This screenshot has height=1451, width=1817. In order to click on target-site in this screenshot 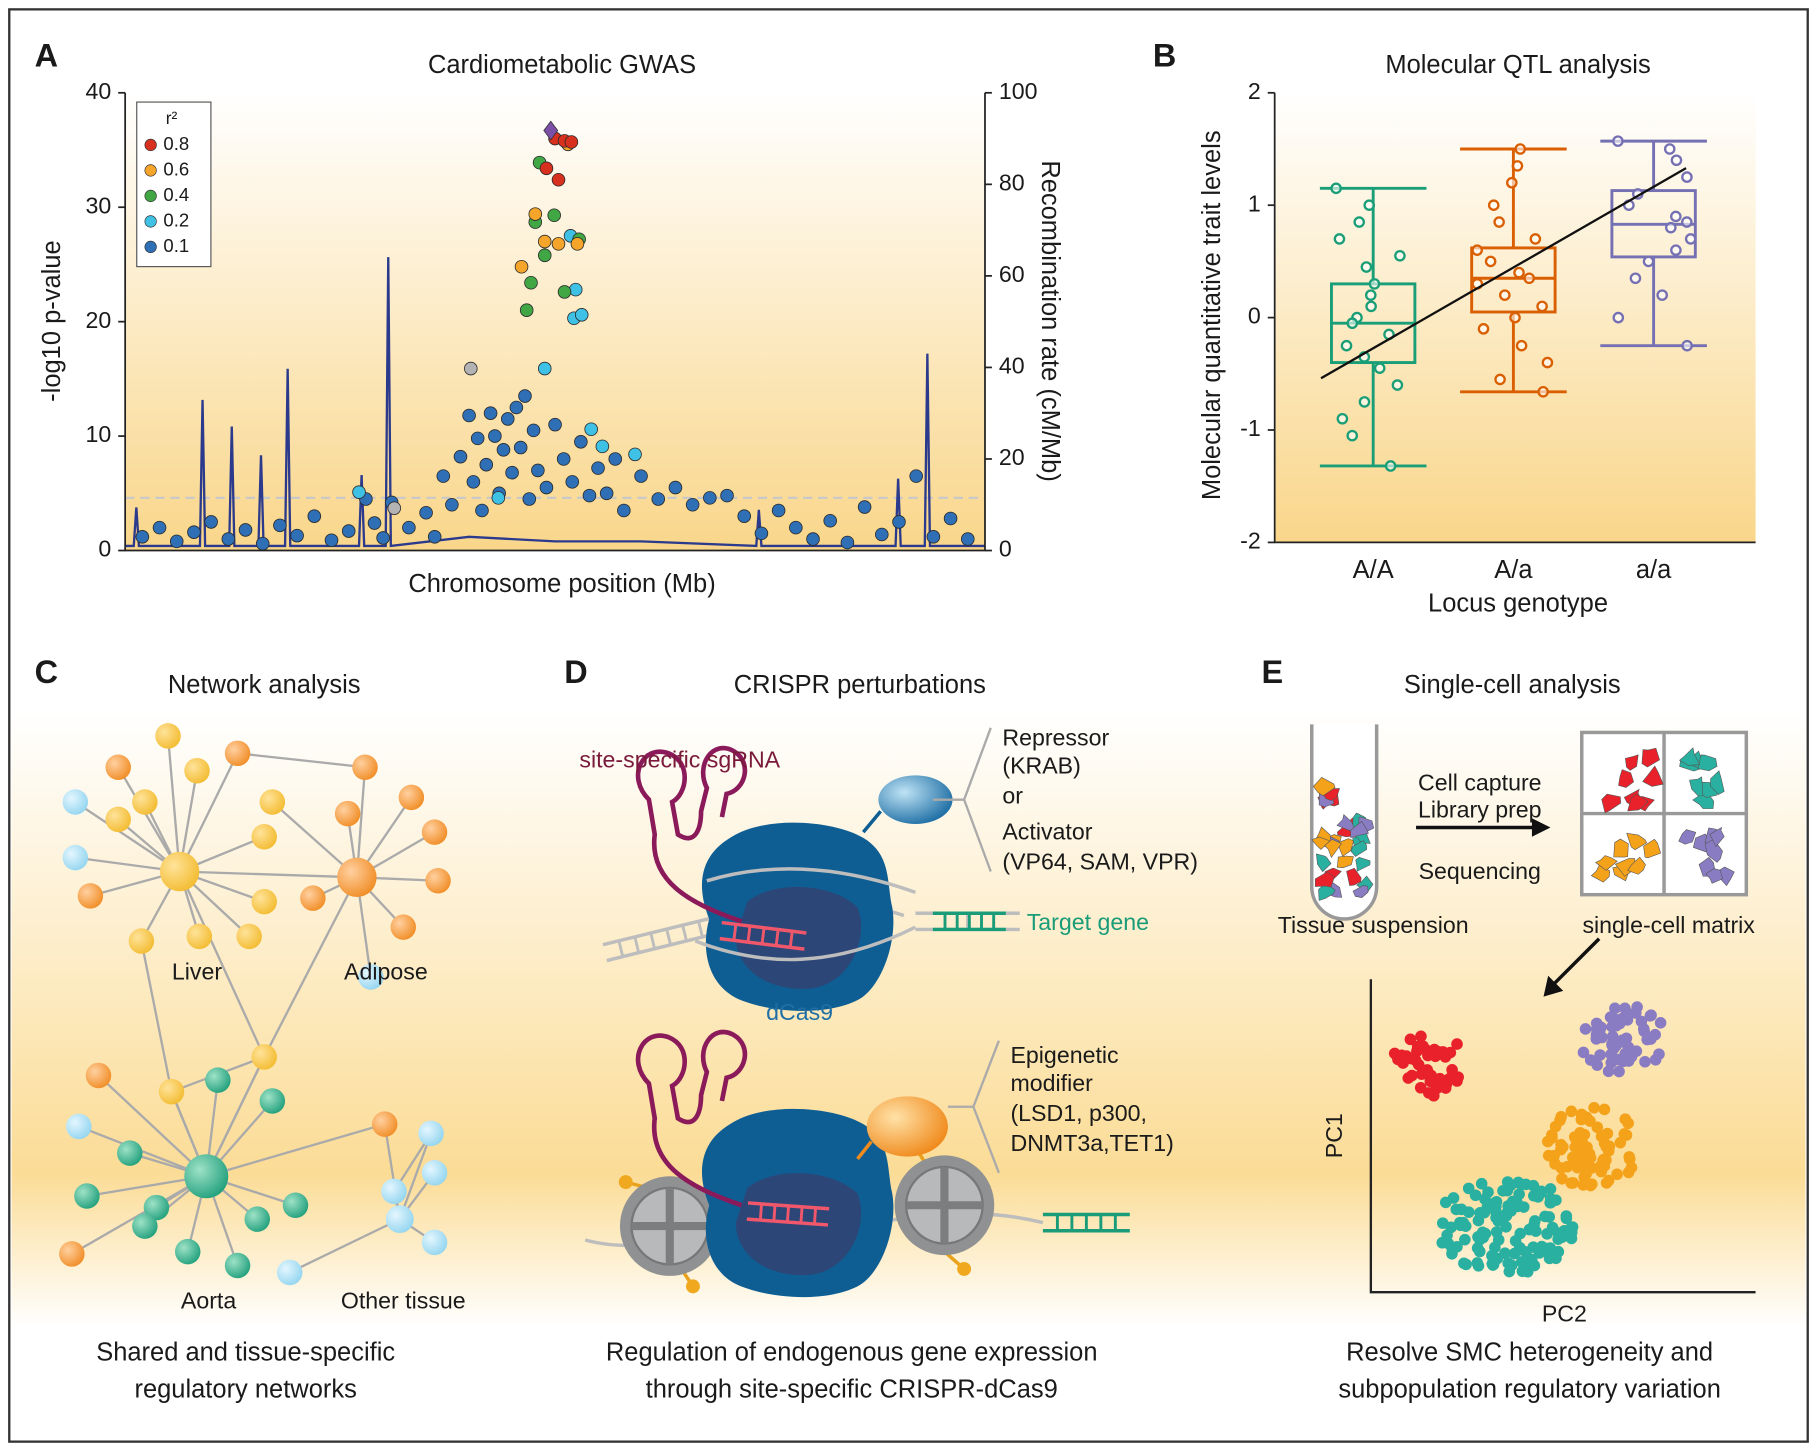, I will do `click(777, 937)`.